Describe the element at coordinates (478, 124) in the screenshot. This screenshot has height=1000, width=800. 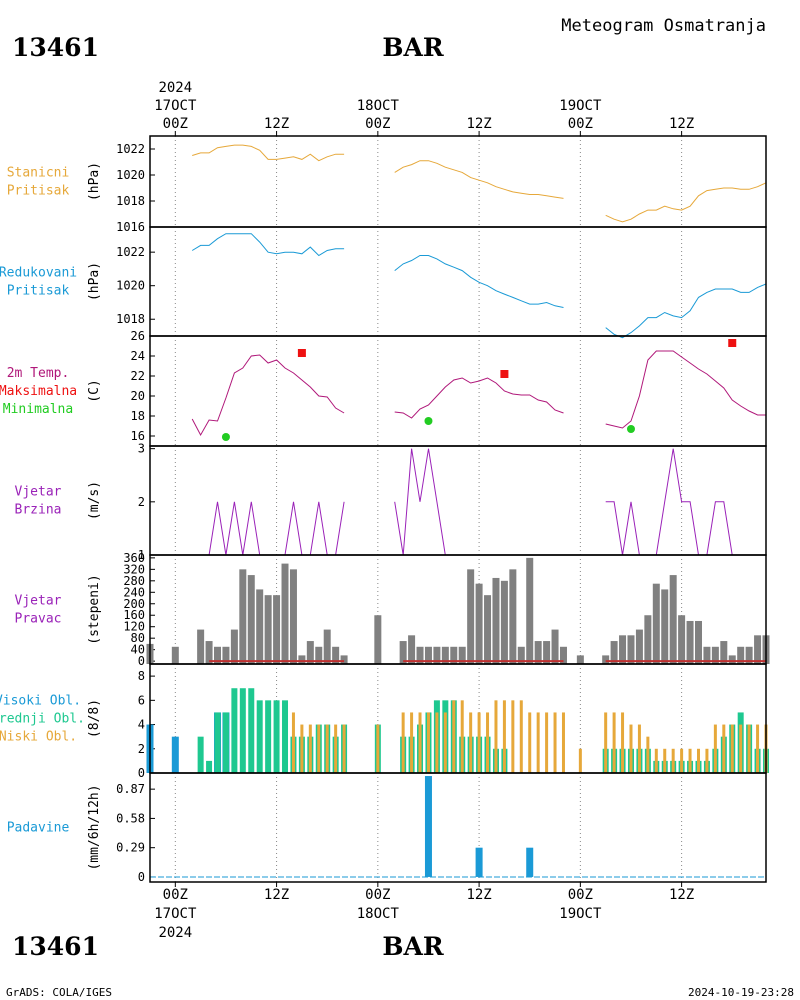
I see `x-hour-label-top: 12Z` at that location.